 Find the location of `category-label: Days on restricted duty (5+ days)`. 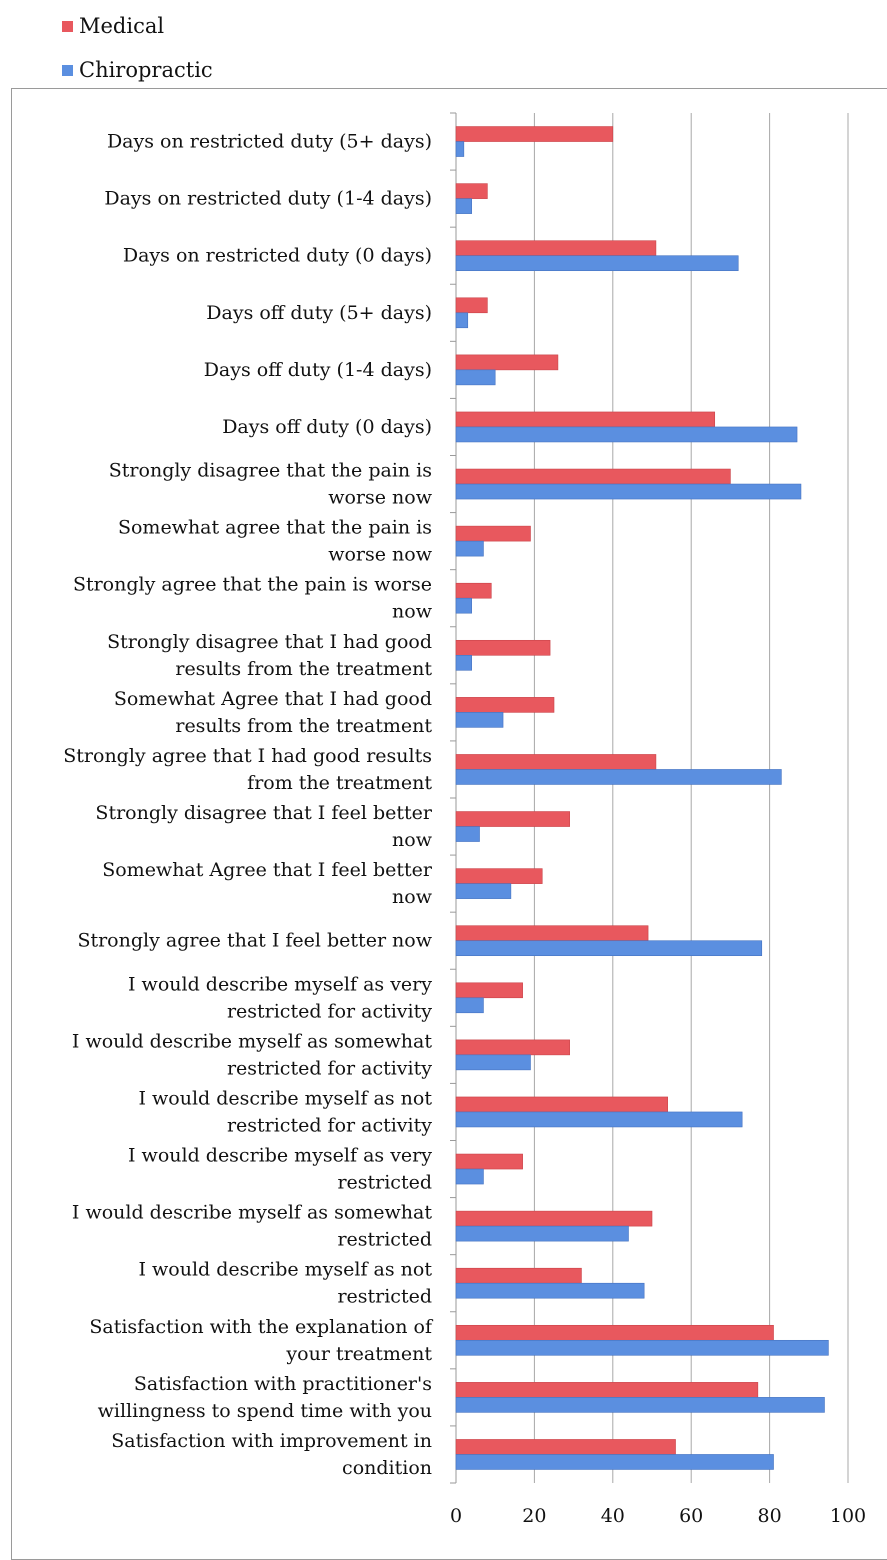

category-label: Days on restricted duty (5+ days) is located at coordinates (269, 142).